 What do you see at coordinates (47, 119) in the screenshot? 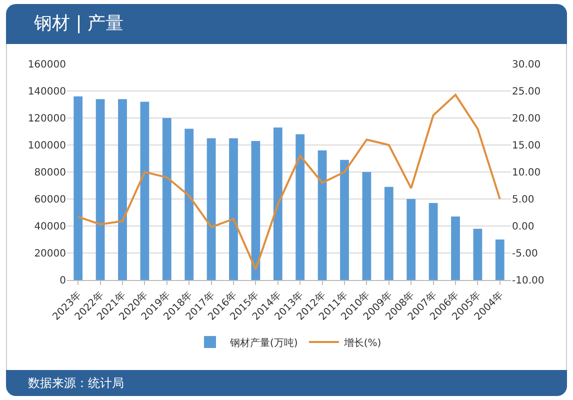
I see `y-tick-label: 120000` at bounding box center [47, 119].